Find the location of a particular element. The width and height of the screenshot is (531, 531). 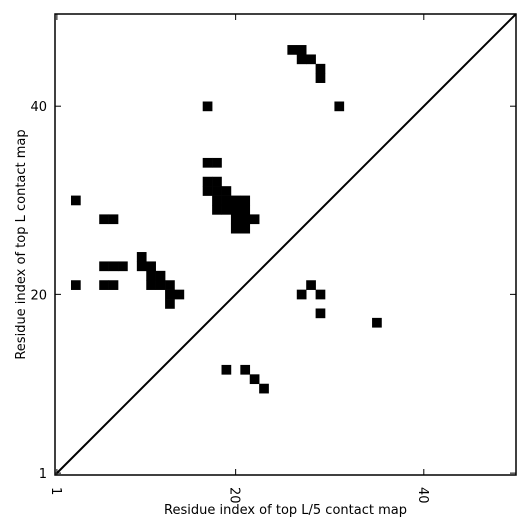

y-tick-label: 20 is located at coordinates (38, 295).